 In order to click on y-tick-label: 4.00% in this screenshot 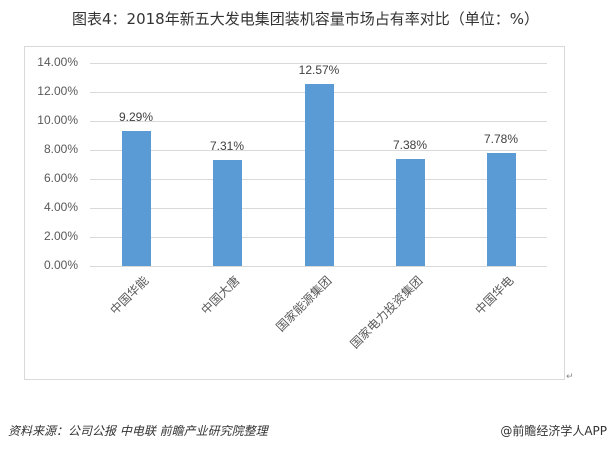, I will do `click(60, 207)`.